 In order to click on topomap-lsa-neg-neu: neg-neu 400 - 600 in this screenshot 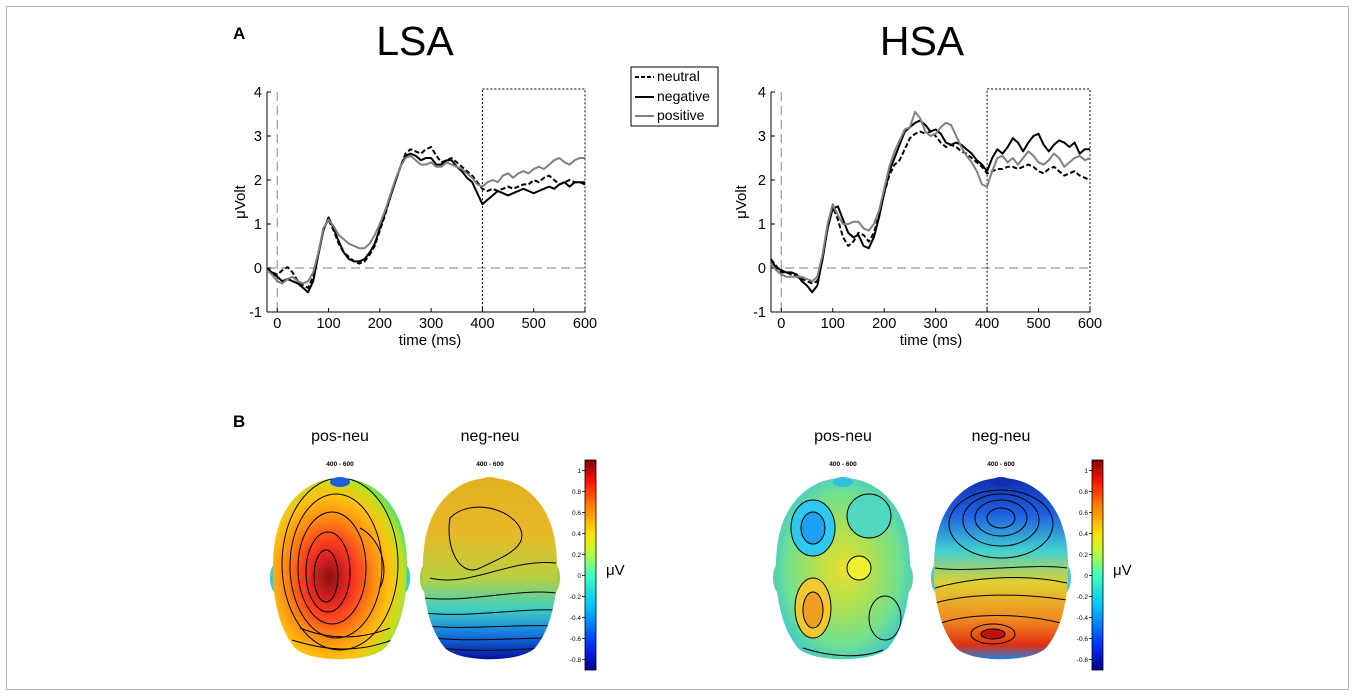, I will do `click(490, 544)`.